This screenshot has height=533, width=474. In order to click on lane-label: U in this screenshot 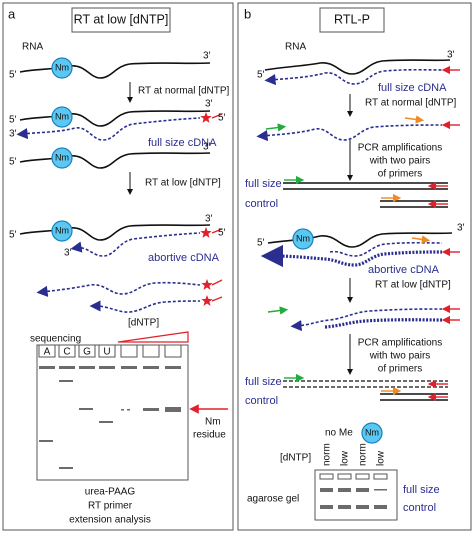, I will do `click(106, 352)`.